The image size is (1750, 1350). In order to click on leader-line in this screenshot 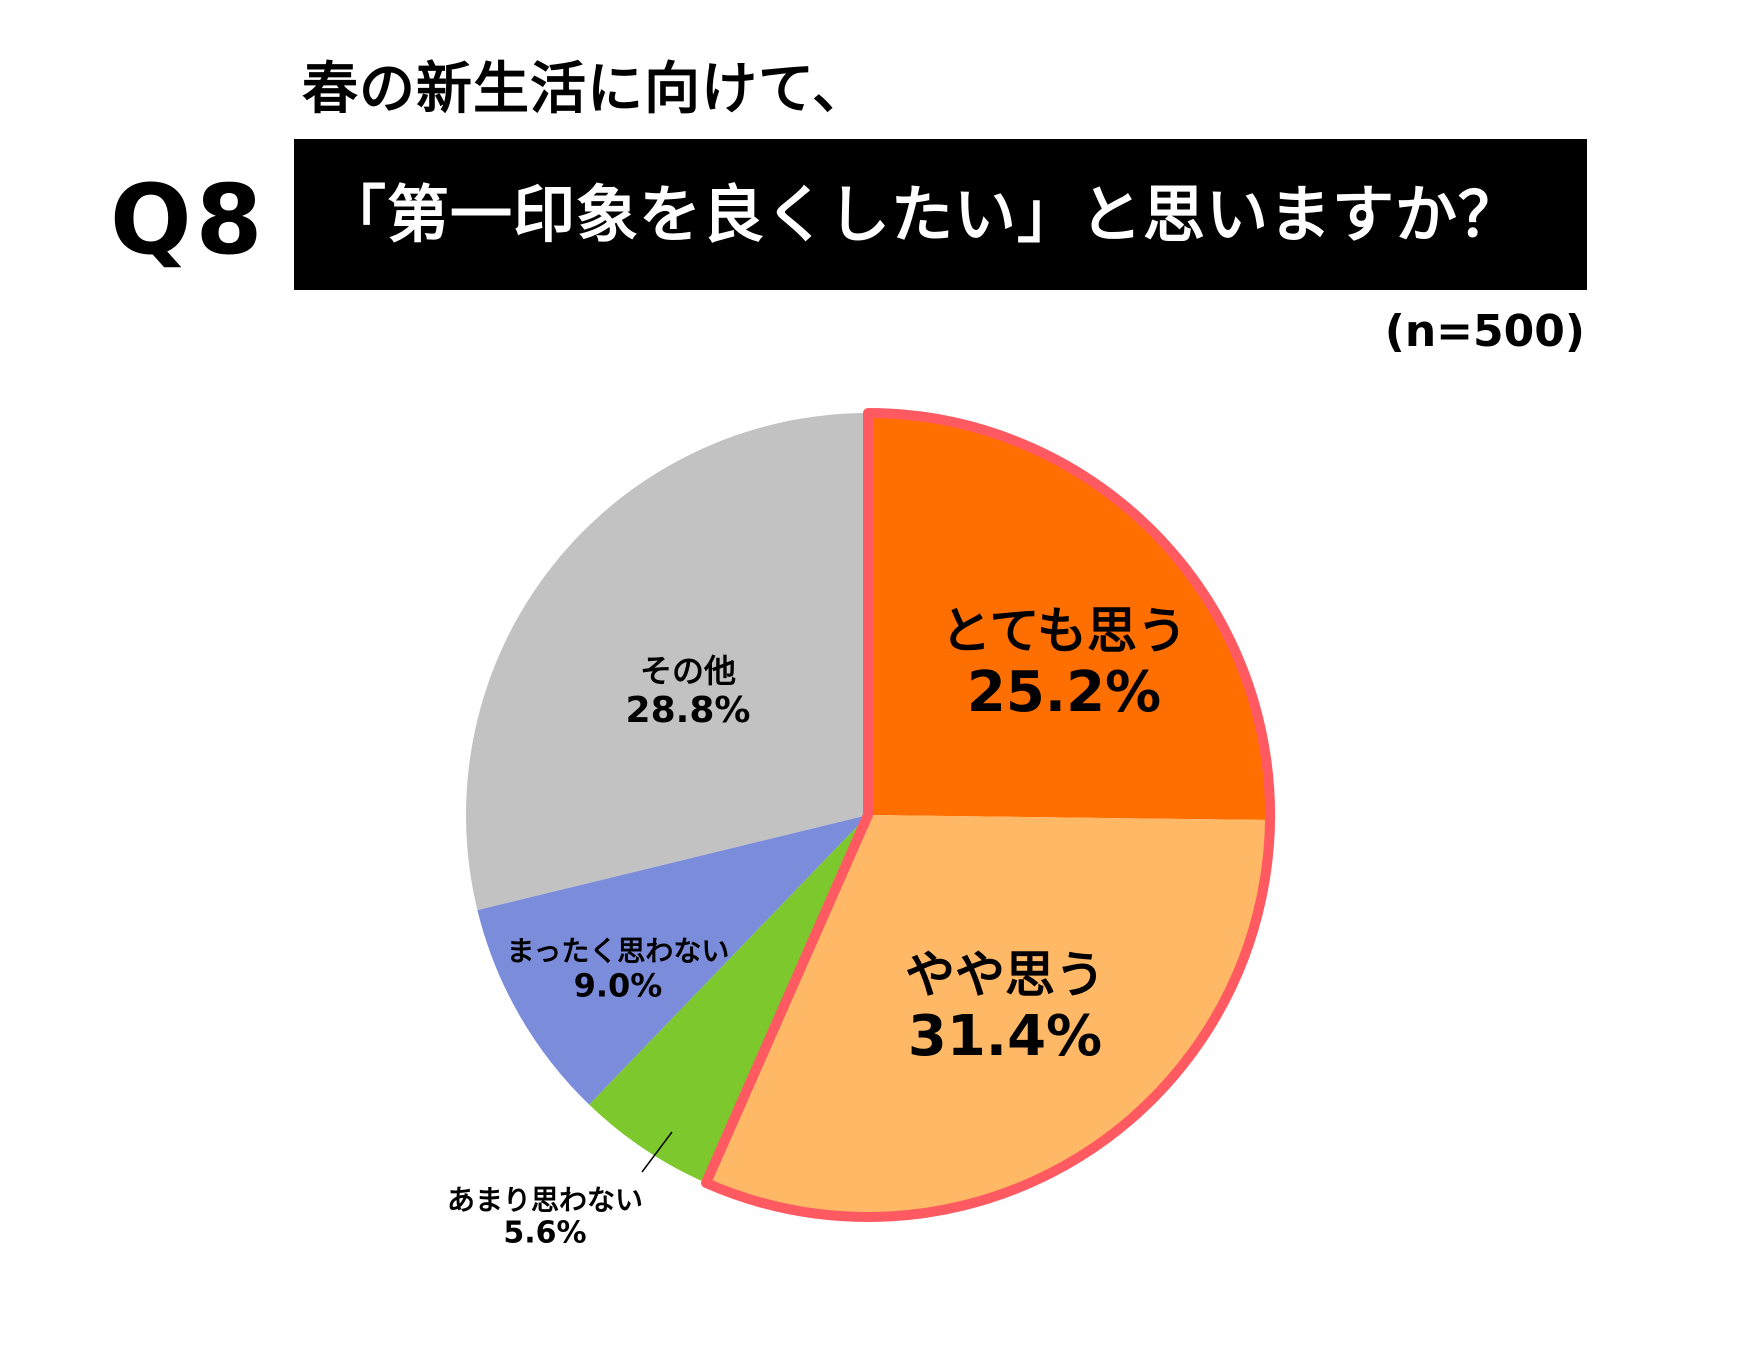, I will do `click(657, 1152)`.